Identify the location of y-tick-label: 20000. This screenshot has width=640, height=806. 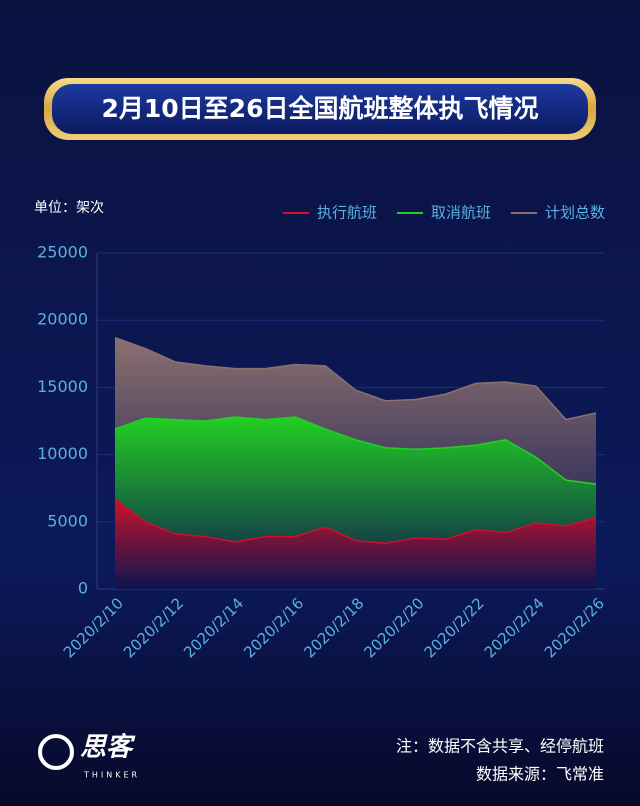
(62, 319).